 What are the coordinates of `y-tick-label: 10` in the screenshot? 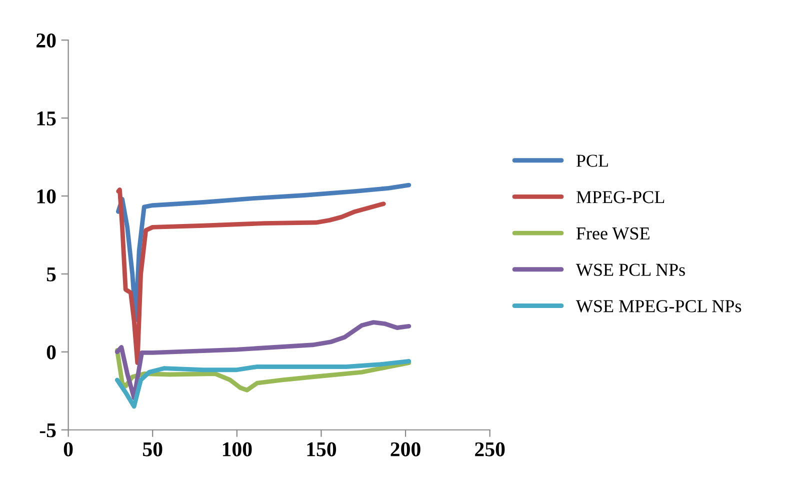 It's located at (46, 196).